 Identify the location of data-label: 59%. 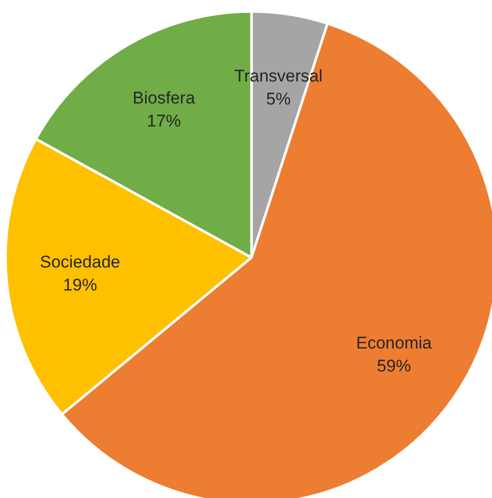
(393, 366).